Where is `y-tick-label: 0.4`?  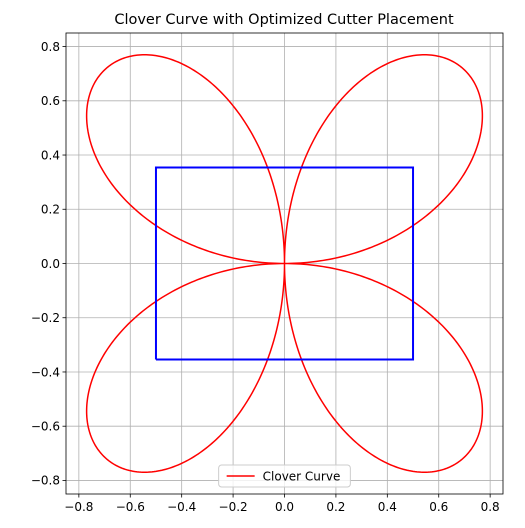 y-tick-label: 0.4 is located at coordinates (50, 155).